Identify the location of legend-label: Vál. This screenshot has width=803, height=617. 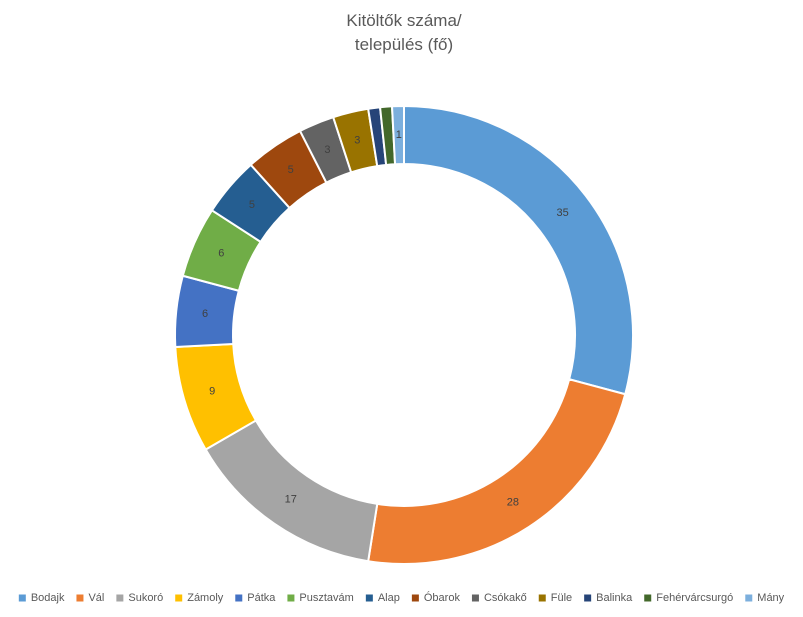
(96, 598).